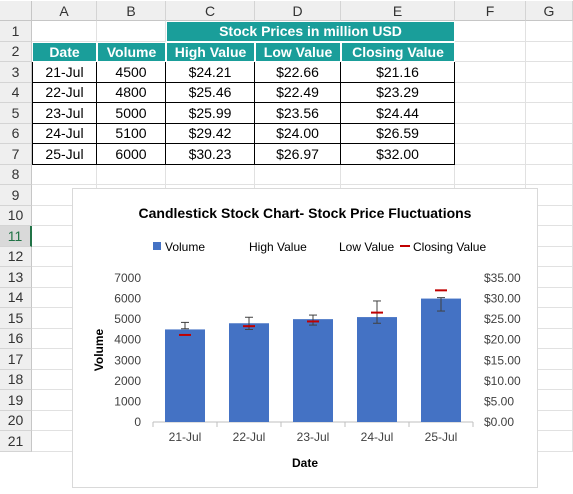 This screenshot has width=573, height=494. What do you see at coordinates (398, 113) in the screenshot?
I see `table-cell: $24.44` at bounding box center [398, 113].